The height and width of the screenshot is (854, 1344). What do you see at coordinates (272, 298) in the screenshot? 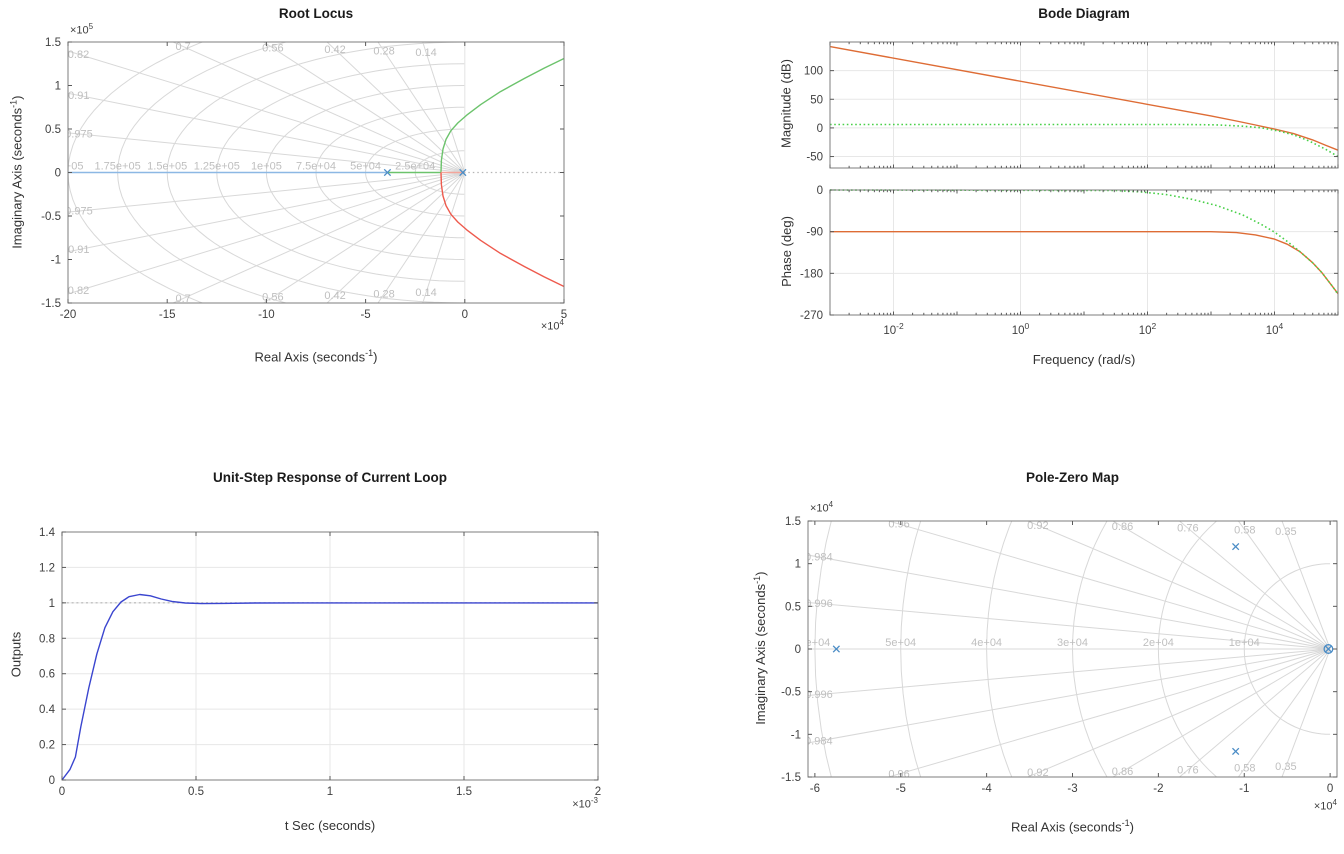
I see `zeta-label: 0.56` at bounding box center [272, 298].